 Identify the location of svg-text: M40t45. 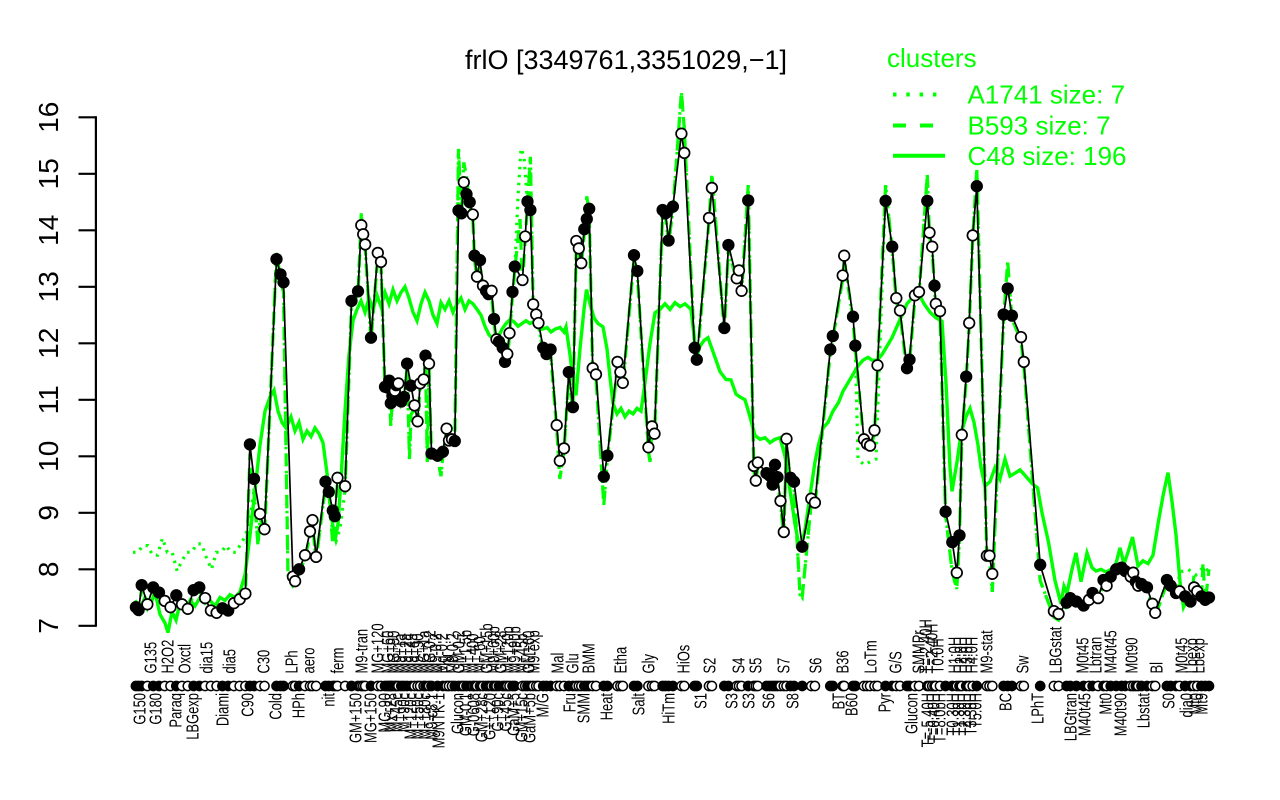
(1112, 651).